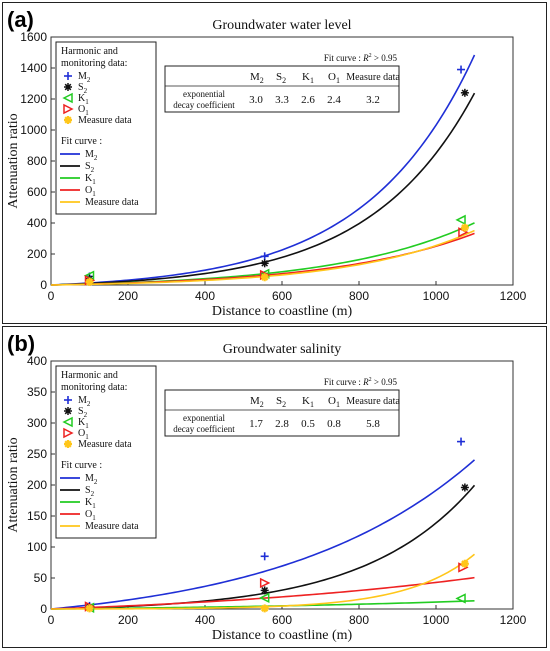 This screenshot has height=651, width=550. What do you see at coordinates (37, 161) in the screenshot?
I see `a-y-tick-label: 800` at bounding box center [37, 161].